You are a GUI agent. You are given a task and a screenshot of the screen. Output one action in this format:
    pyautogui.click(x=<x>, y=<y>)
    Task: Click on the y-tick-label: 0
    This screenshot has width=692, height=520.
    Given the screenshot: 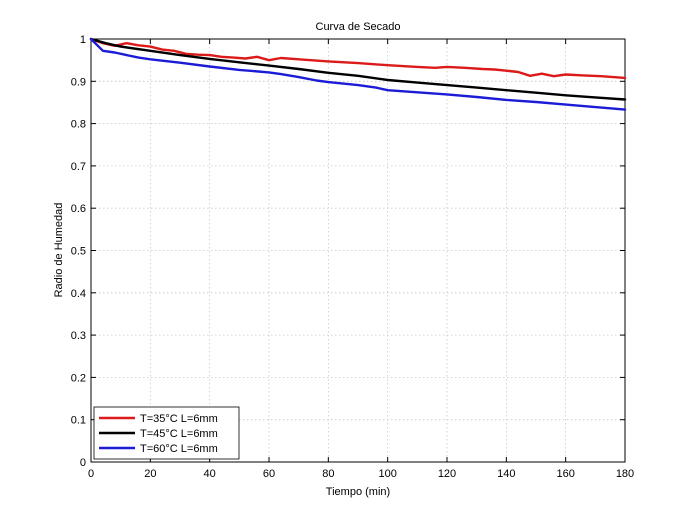 What is the action you would take?
    pyautogui.click(x=83, y=463)
    